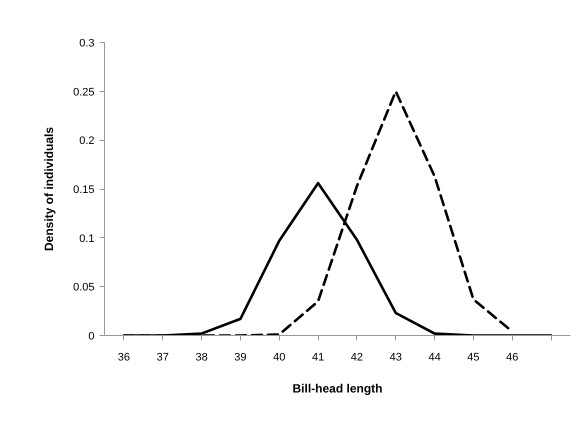 The height and width of the screenshot is (435, 586). I want to click on x-tick-label: 46, so click(512, 358).